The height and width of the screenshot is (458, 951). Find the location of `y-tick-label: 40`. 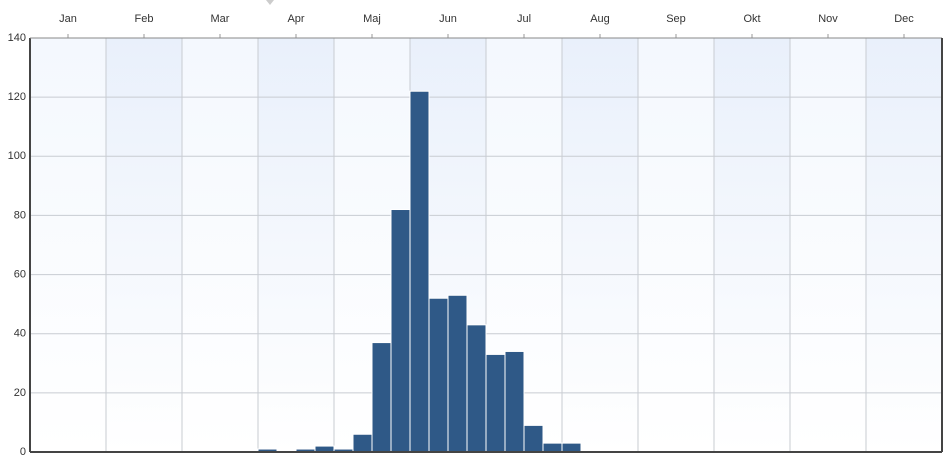

y-tick-label: 40 is located at coordinates (20, 334).